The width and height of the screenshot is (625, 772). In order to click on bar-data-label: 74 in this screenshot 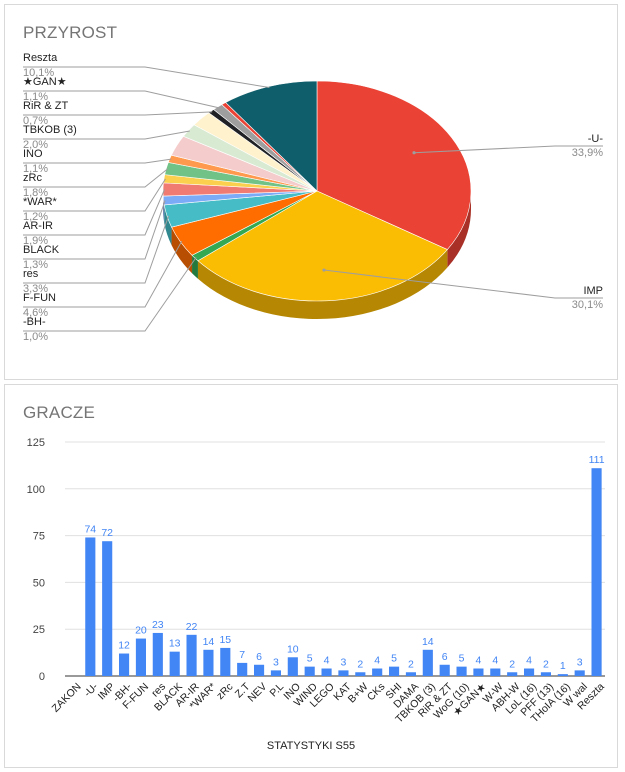, I will do `click(90, 529)`.